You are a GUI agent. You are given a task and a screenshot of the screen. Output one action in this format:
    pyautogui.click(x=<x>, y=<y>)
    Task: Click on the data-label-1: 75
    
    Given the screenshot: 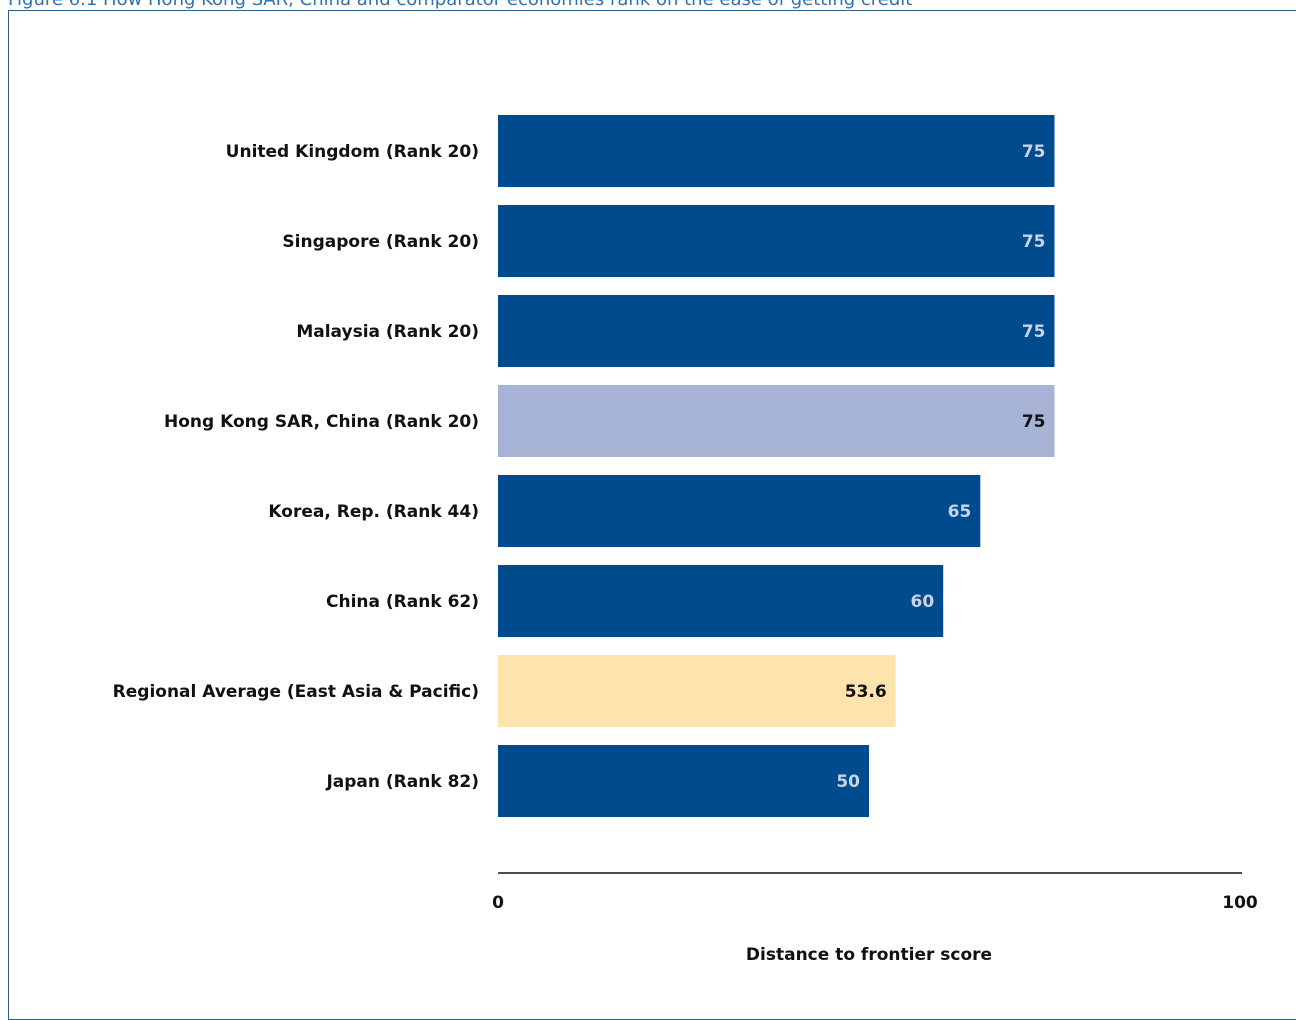 What is the action you would take?
    pyautogui.click(x=1034, y=242)
    